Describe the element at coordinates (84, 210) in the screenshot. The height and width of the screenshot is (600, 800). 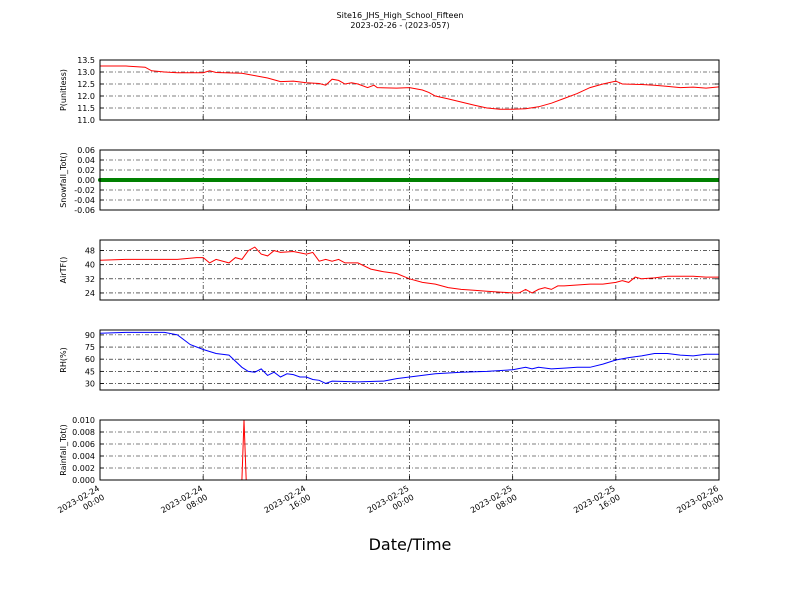
I see `y-tick-label: -0.06` at that location.